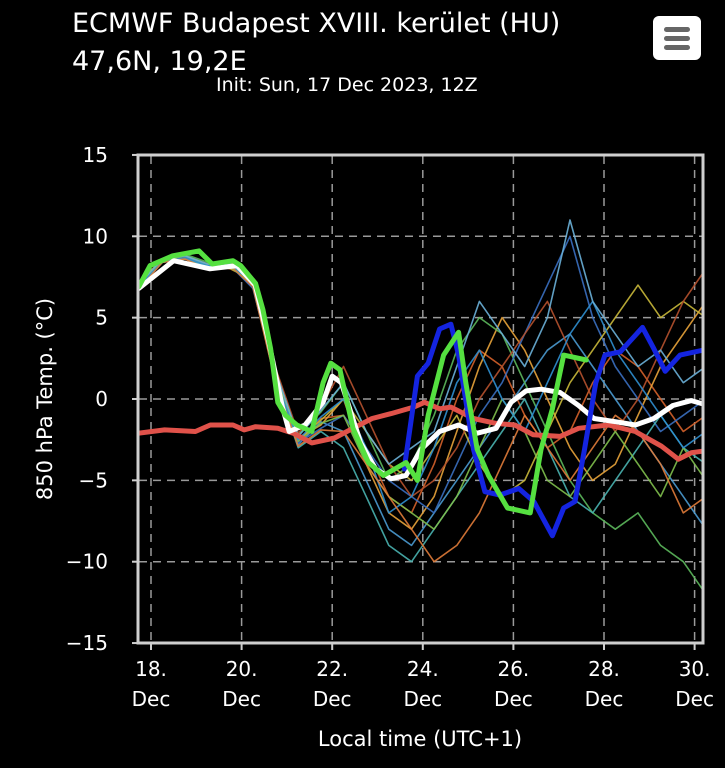  What do you see at coordinates (159, 61) in the screenshot?
I see `location-coordinates: 47,6N, 19,2E` at bounding box center [159, 61].